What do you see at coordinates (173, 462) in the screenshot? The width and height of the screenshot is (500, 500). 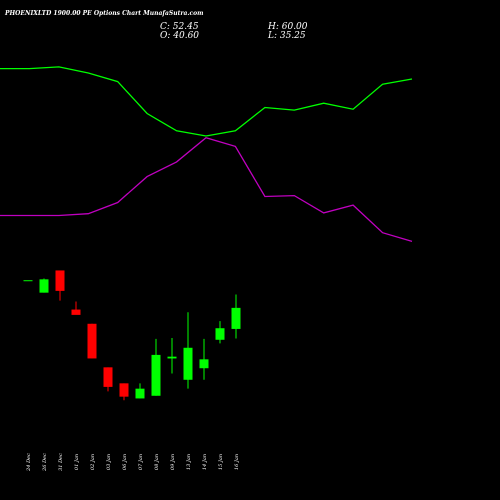 I see `x-tick-label: 09 Jan` at bounding box center [173, 462].